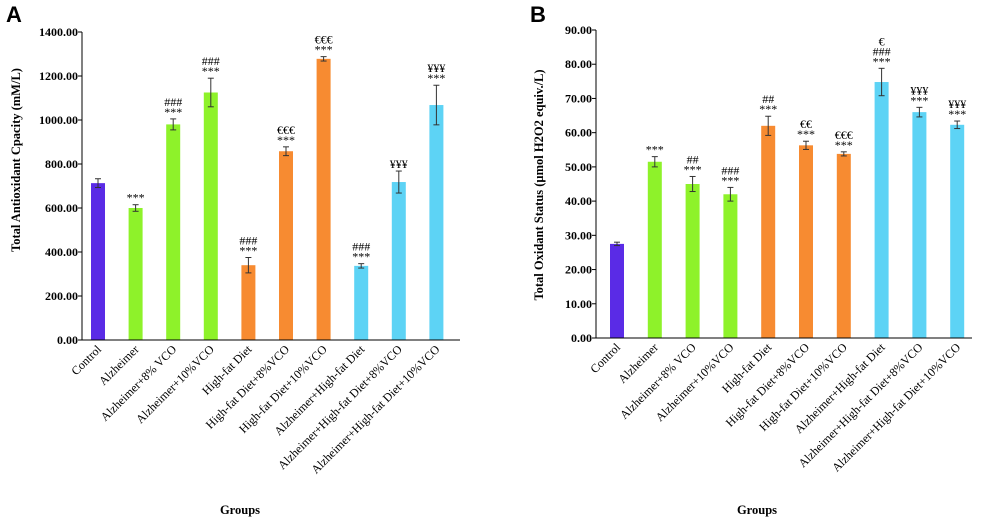  What do you see at coordinates (61, 164) in the screenshot?
I see `panel-a-y-tick-label: 800.00` at bounding box center [61, 164].